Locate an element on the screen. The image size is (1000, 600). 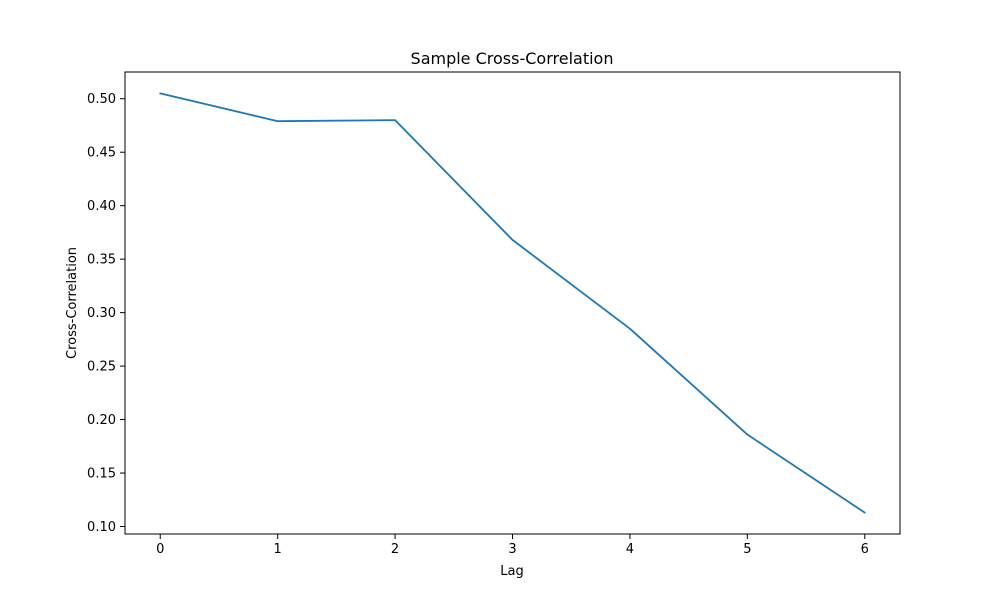
x-tick-label: 0 is located at coordinates (160, 549).